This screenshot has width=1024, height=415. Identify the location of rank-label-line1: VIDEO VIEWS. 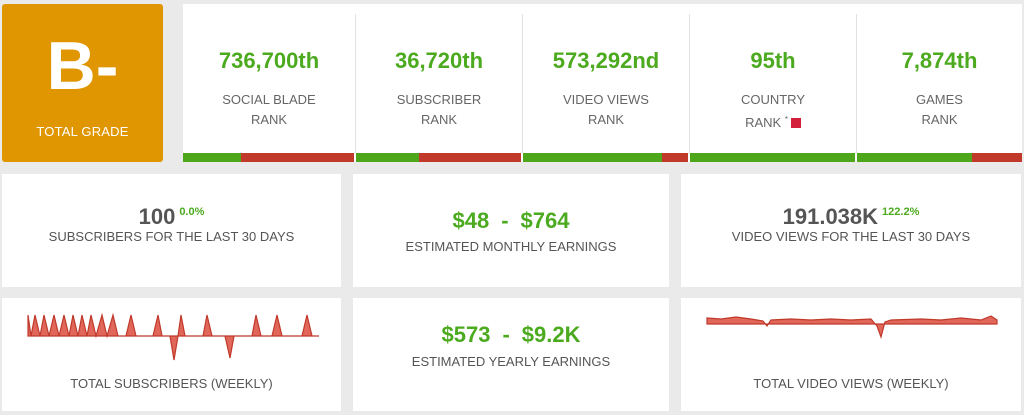
(606, 99).